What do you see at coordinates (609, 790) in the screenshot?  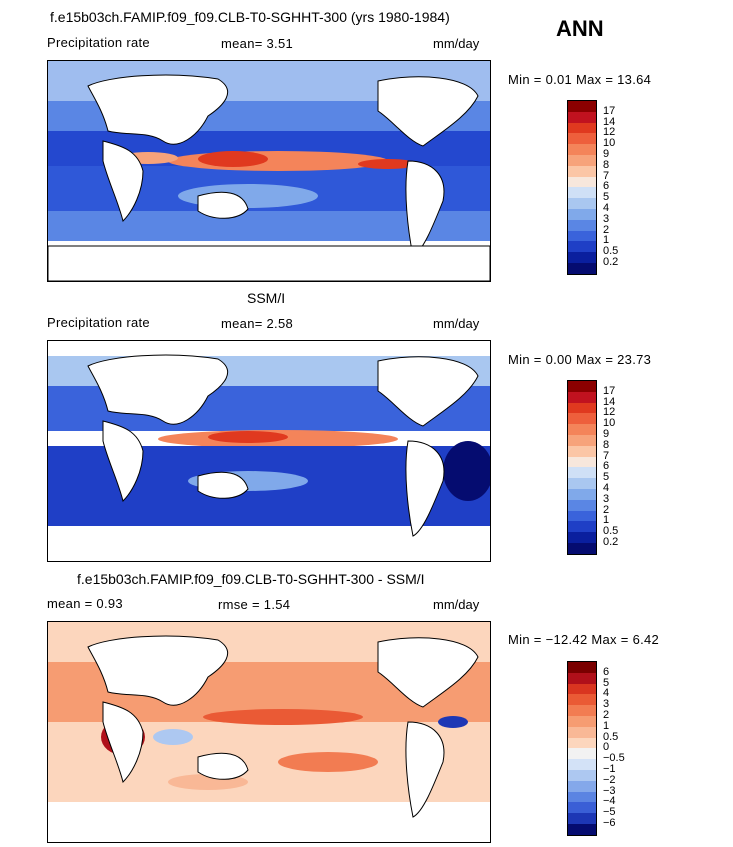 I see `colorbar-tick-label: −3` at bounding box center [609, 790].